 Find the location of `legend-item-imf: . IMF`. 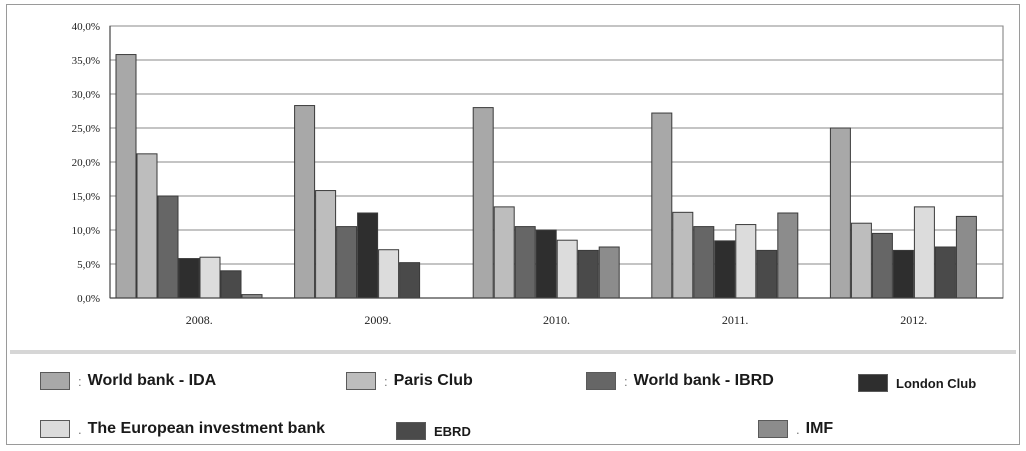

legend-item-imf: . IMF is located at coordinates (795, 429).